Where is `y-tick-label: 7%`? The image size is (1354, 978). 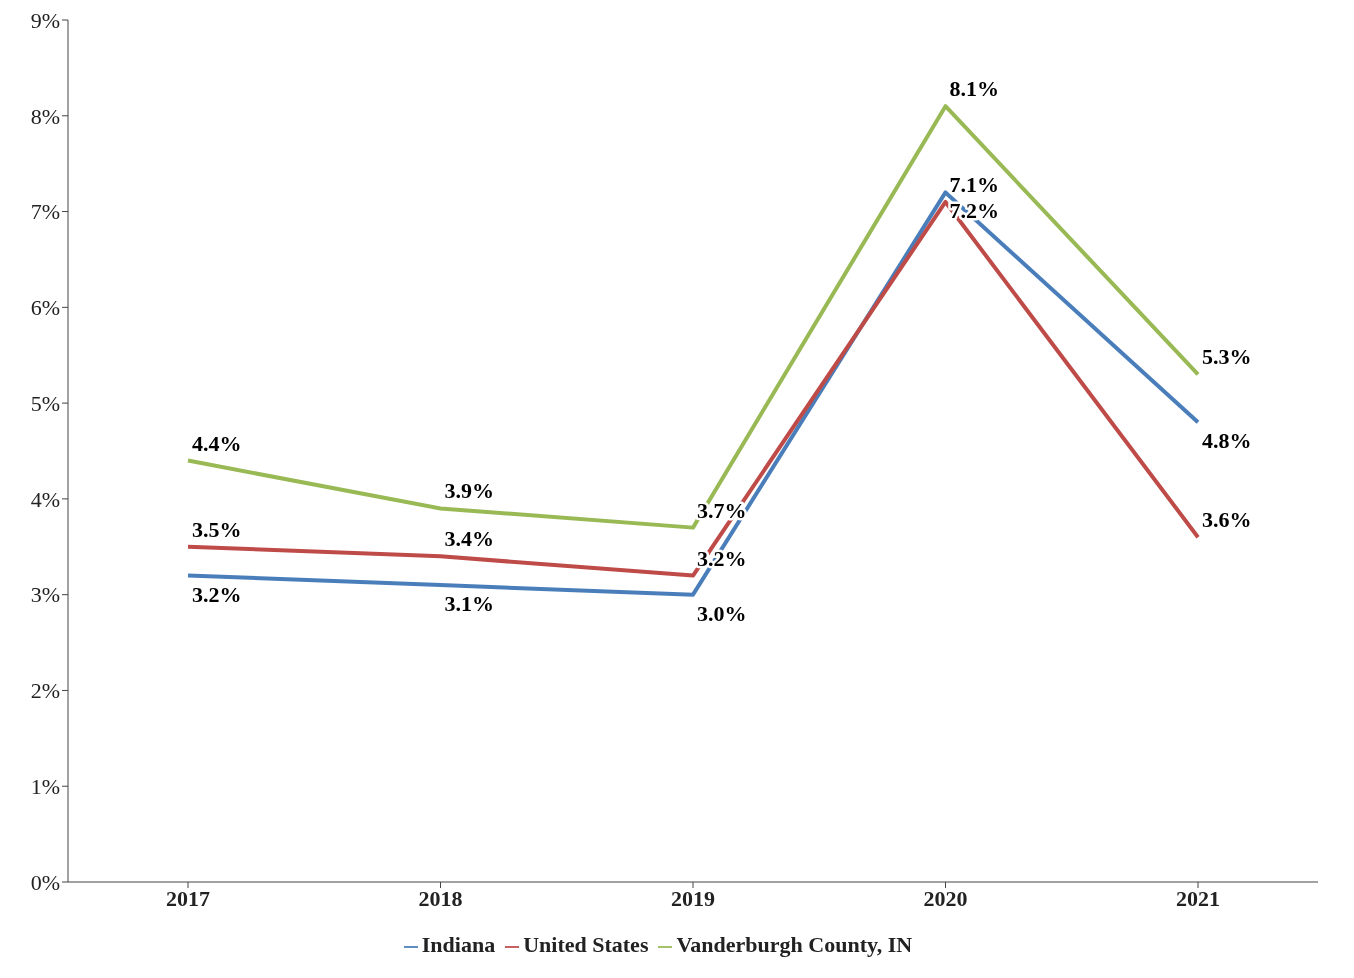 y-tick-label: 7% is located at coordinates (45, 212).